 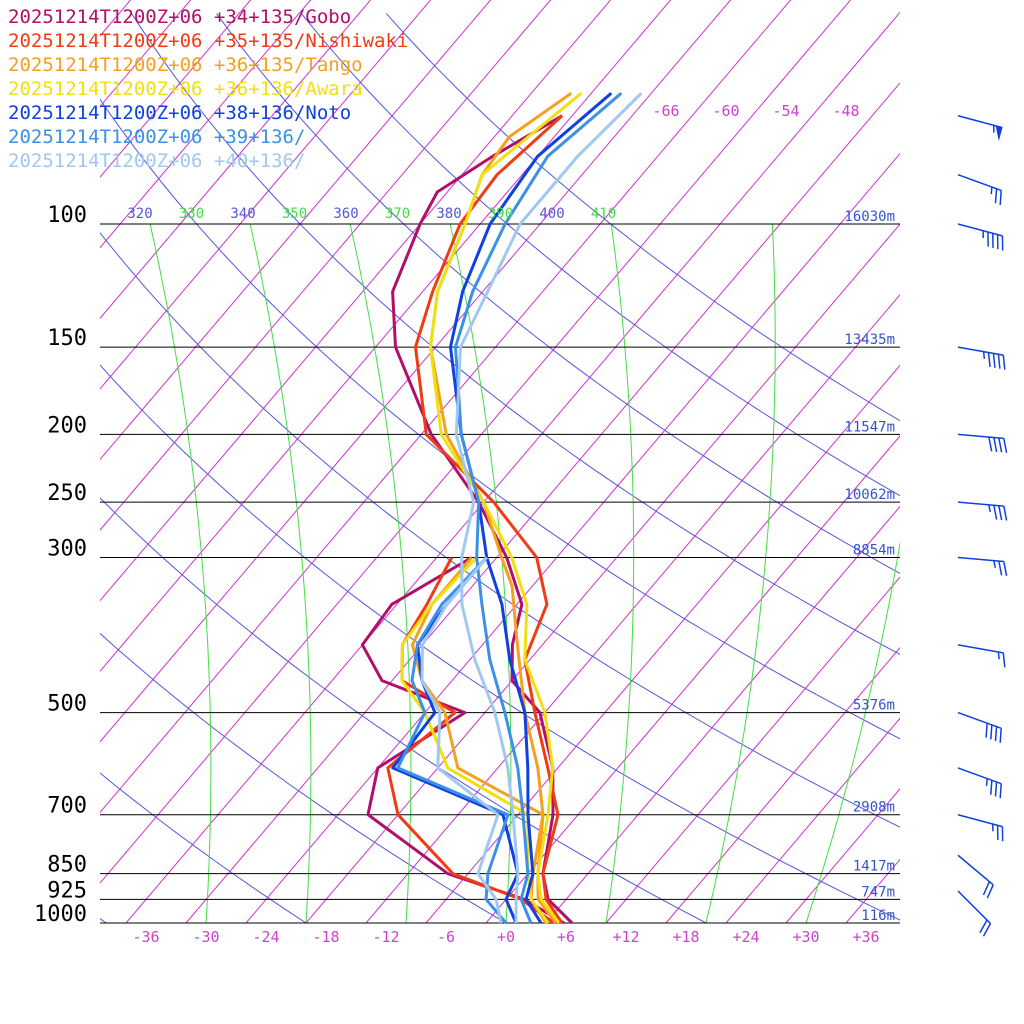 I want to click on theta-label: 390, so click(x=500, y=214).